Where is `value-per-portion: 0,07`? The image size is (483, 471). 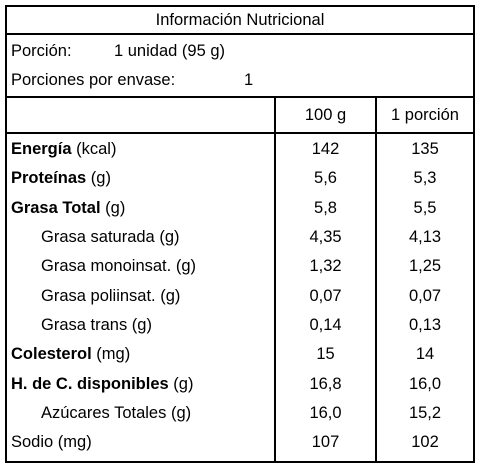 value-per-portion: 0,07 is located at coordinates (425, 295).